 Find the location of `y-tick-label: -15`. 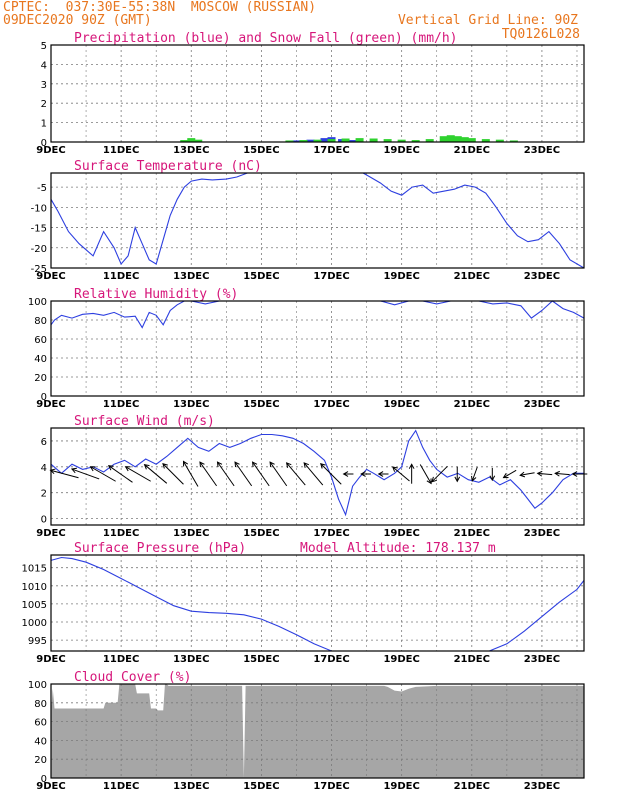

y-tick-label: -15 is located at coordinates (39, 229).